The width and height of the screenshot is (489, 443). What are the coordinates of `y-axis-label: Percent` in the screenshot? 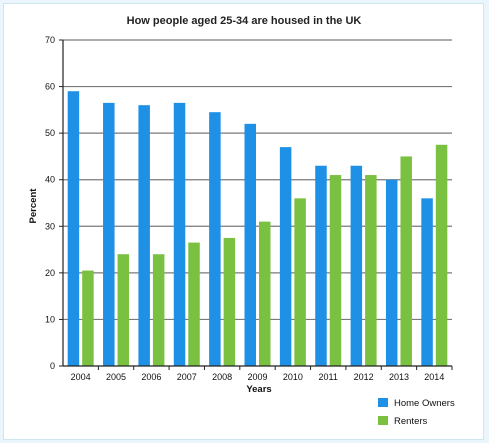 It's located at (33, 206).